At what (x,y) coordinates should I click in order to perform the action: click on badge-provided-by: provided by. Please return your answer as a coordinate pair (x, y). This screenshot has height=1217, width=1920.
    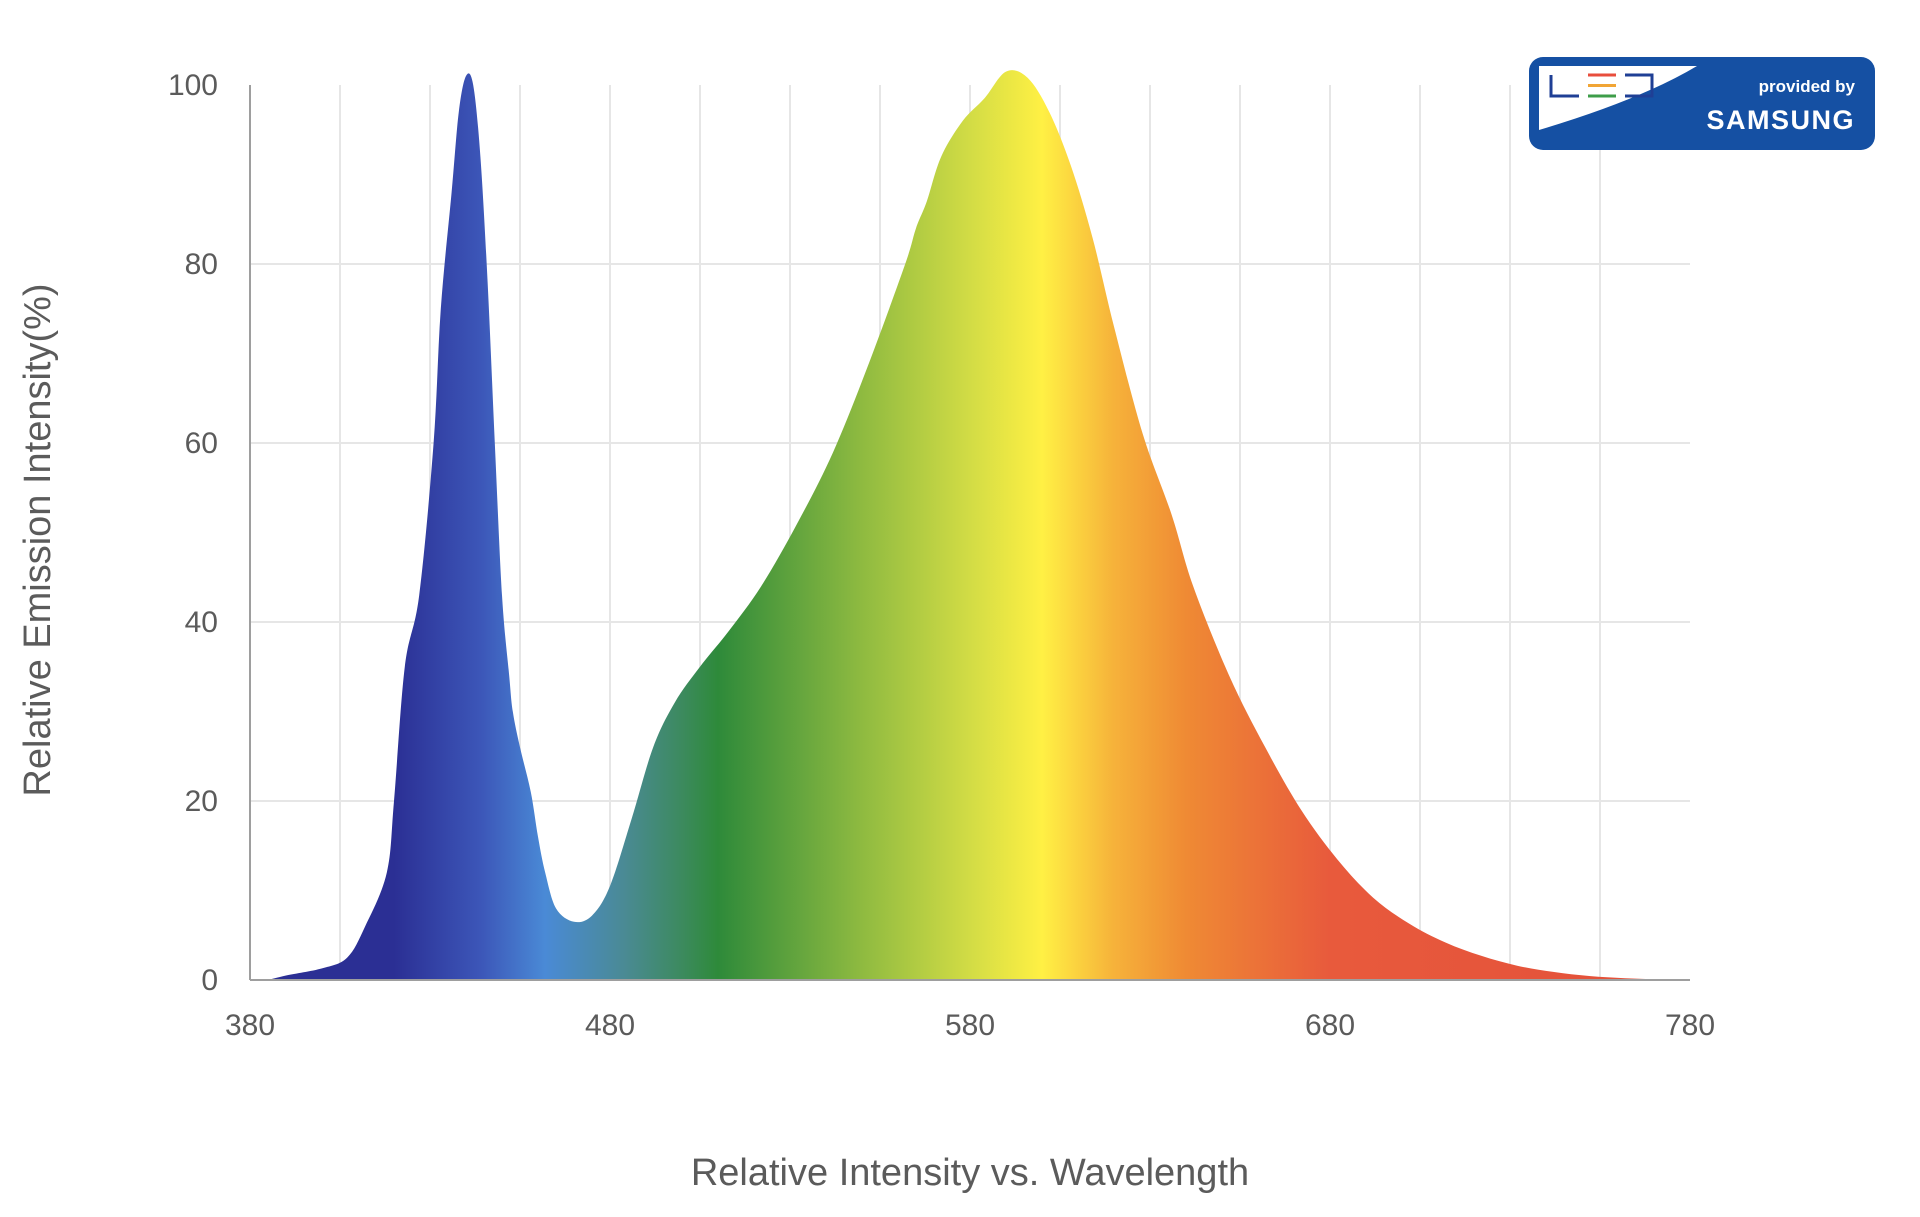
    Looking at the image, I should click on (1807, 86).